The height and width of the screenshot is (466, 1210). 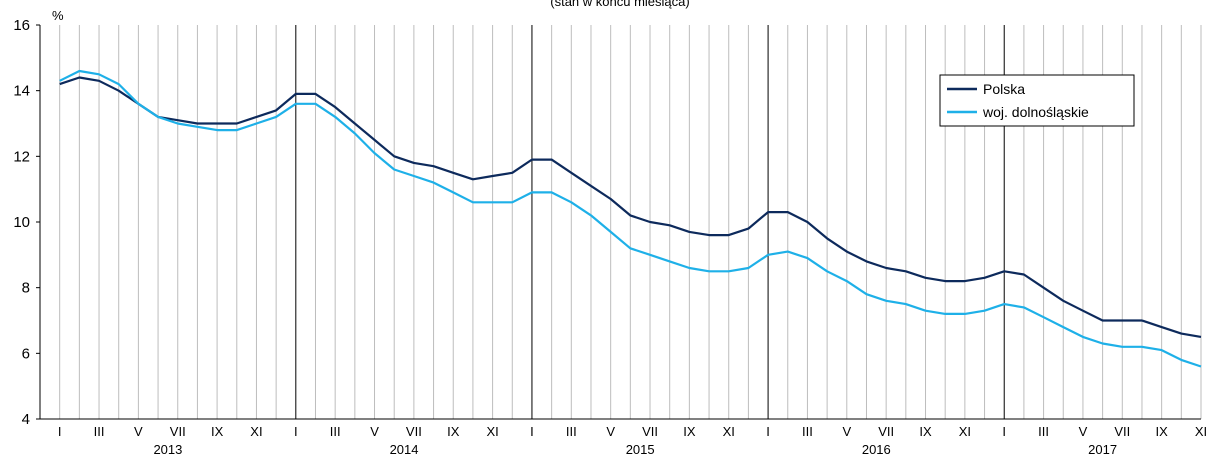 I want to click on y-tick-label: 14, so click(x=21, y=91).